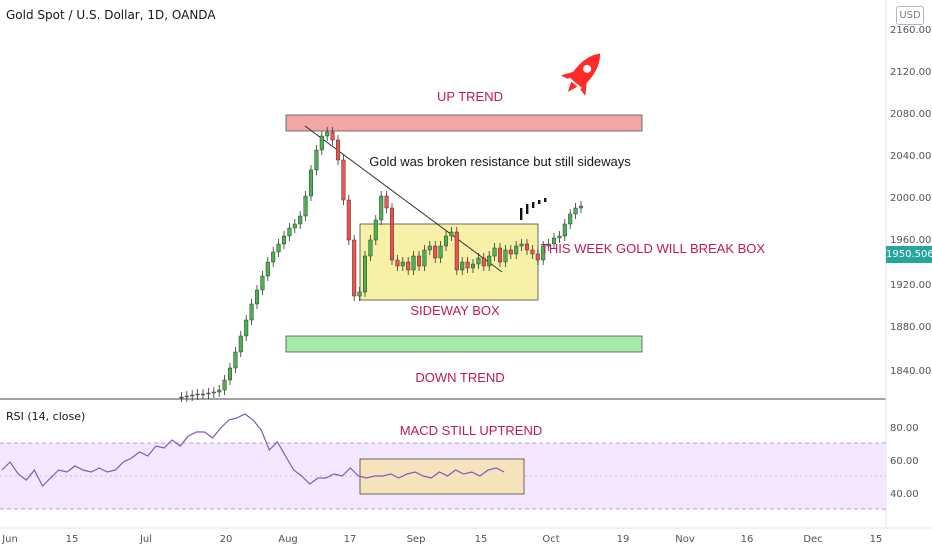 This screenshot has height=550, width=932. What do you see at coordinates (470, 96) in the screenshot?
I see `up-trend-label: UP TREND` at bounding box center [470, 96].